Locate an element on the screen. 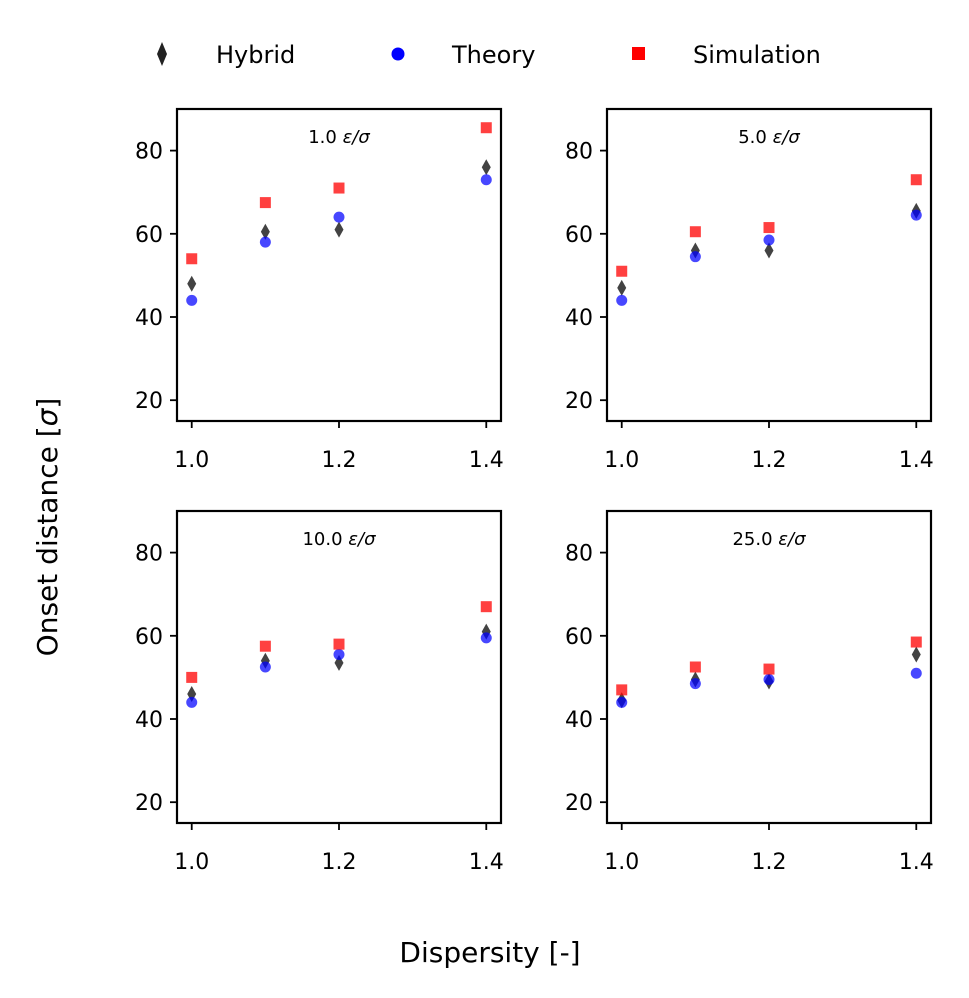  panel-4: 1.0 1.2 1.4 20 40 60 80 25.0 ε/σ is located at coordinates (749, 692).